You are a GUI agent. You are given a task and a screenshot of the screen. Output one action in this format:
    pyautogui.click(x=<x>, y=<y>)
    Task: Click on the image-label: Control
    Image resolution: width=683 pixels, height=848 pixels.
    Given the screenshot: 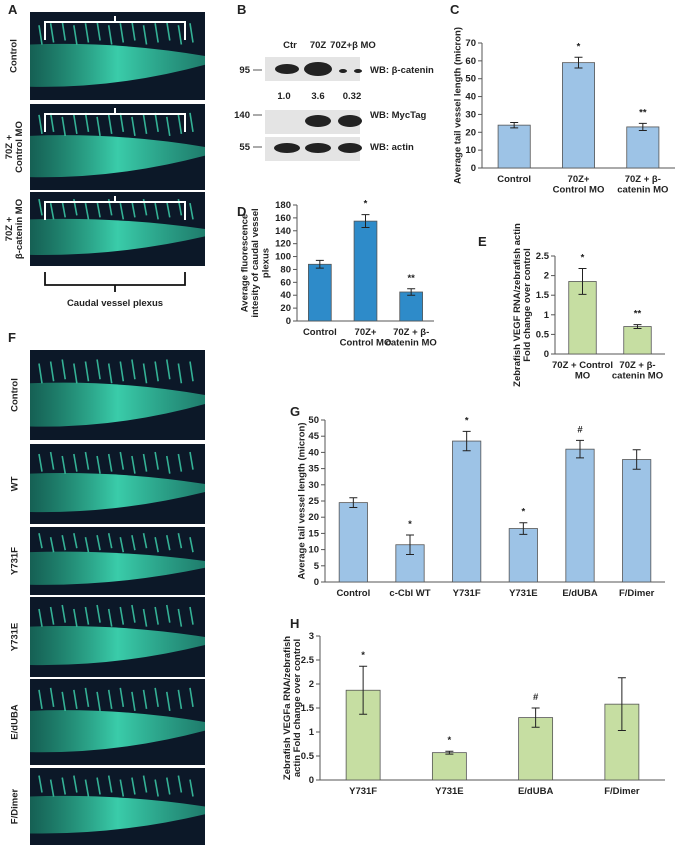 What is the action you would take?
    pyautogui.click(x=14, y=56)
    